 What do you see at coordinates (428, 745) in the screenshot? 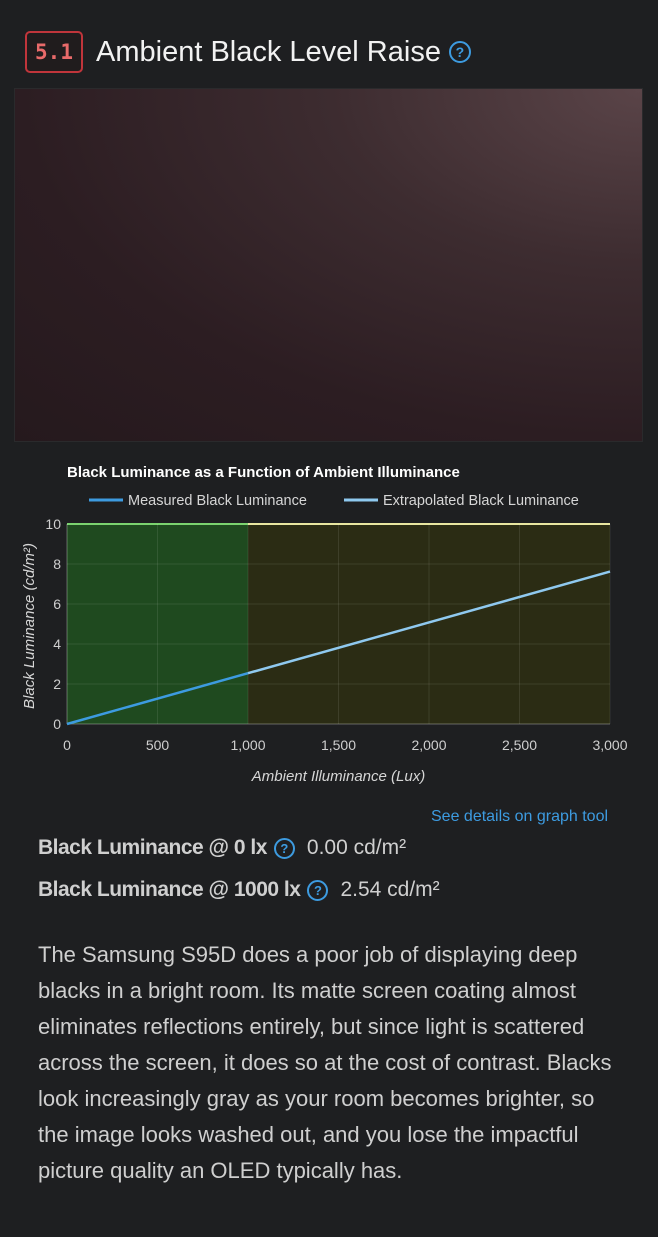
I see `x-tick-label: 2,000` at bounding box center [428, 745].